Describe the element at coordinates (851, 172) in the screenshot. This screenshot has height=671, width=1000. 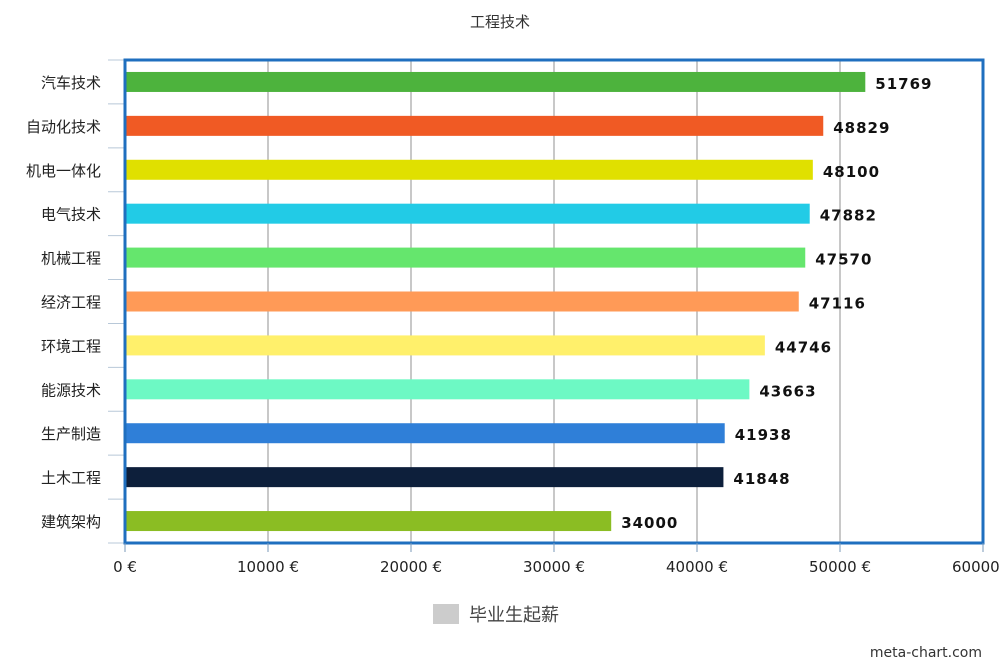
I see `data-label: 48100` at that location.